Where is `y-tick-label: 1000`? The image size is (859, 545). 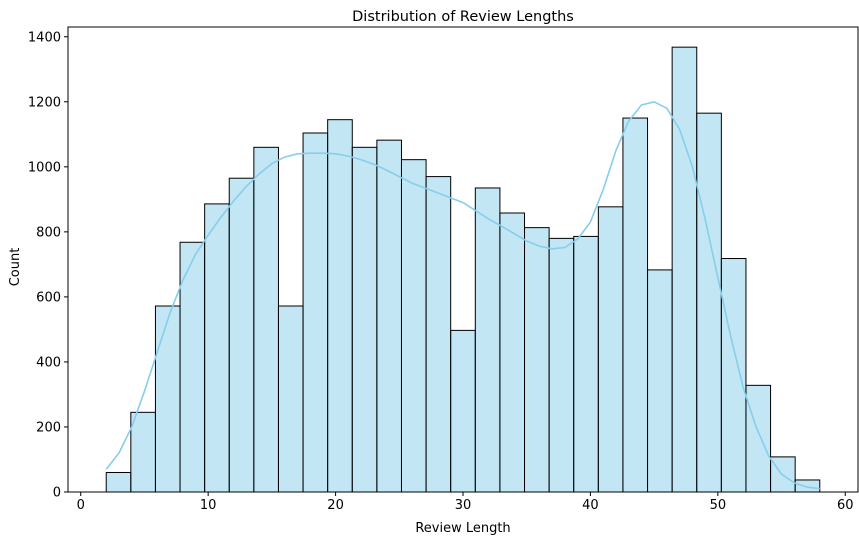 y-tick-label: 1000 is located at coordinates (44, 167).